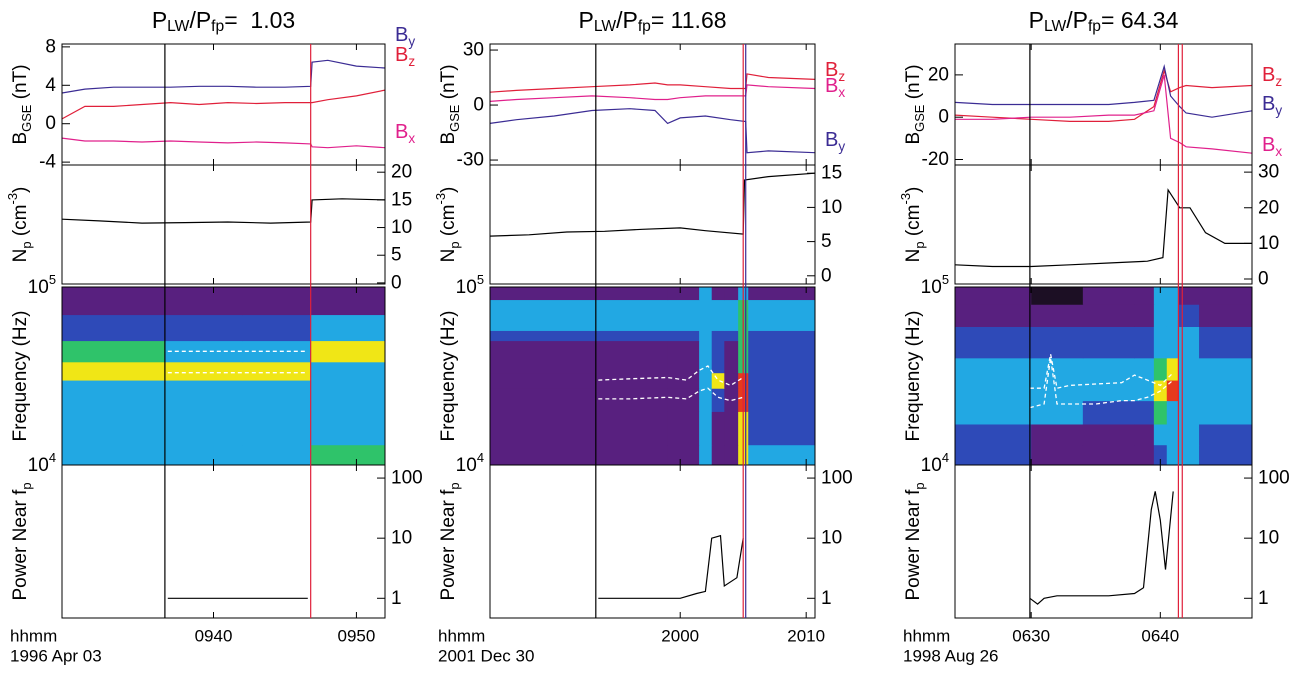  What do you see at coordinates (835, 87) in the screenshot?
I see `legend-label: Bx` at bounding box center [835, 87].